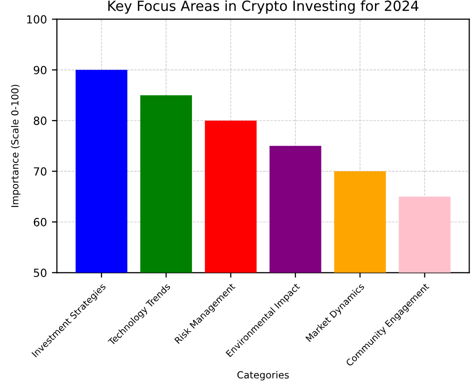 This screenshot has height=384, width=474. I want to click on x-axis-title: Categories, so click(263, 375).